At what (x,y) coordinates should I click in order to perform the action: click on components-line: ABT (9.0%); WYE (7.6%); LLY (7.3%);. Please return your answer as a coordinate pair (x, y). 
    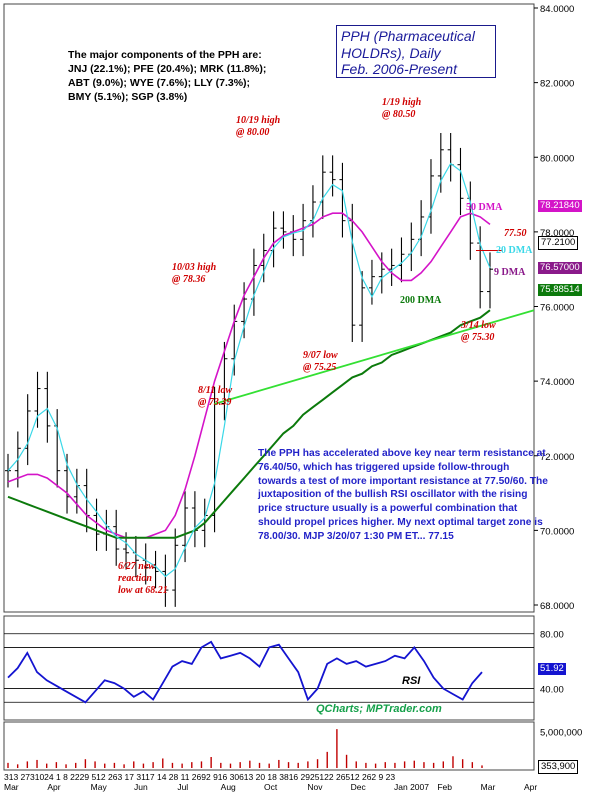
    Looking at the image, I should click on (159, 83).